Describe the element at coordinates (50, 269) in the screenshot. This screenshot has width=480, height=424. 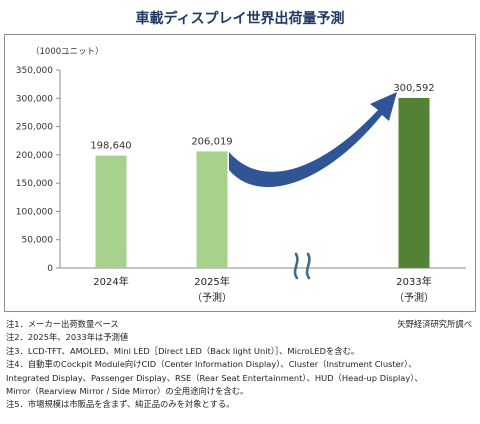
I see `y-tick-label: 0` at that location.